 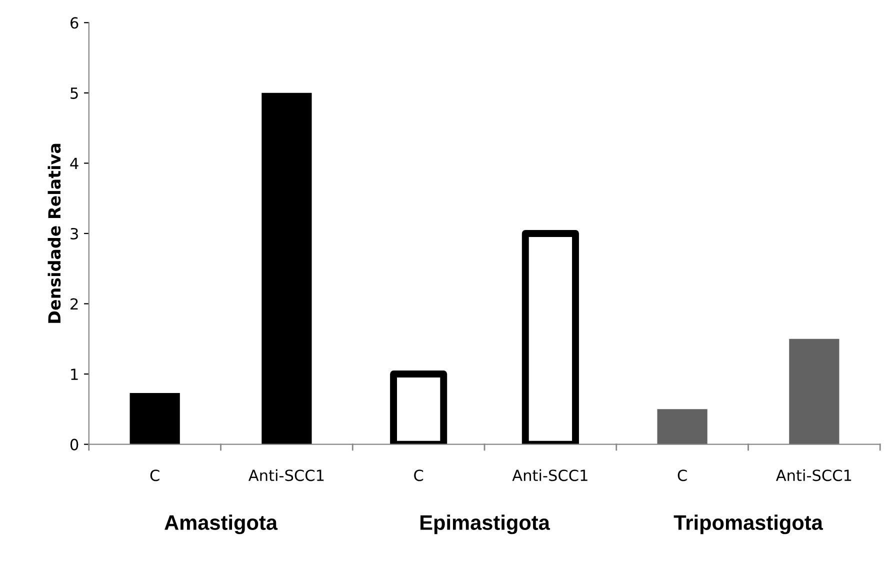 What do you see at coordinates (74, 304) in the screenshot?
I see `y-tick-label: 2` at bounding box center [74, 304].